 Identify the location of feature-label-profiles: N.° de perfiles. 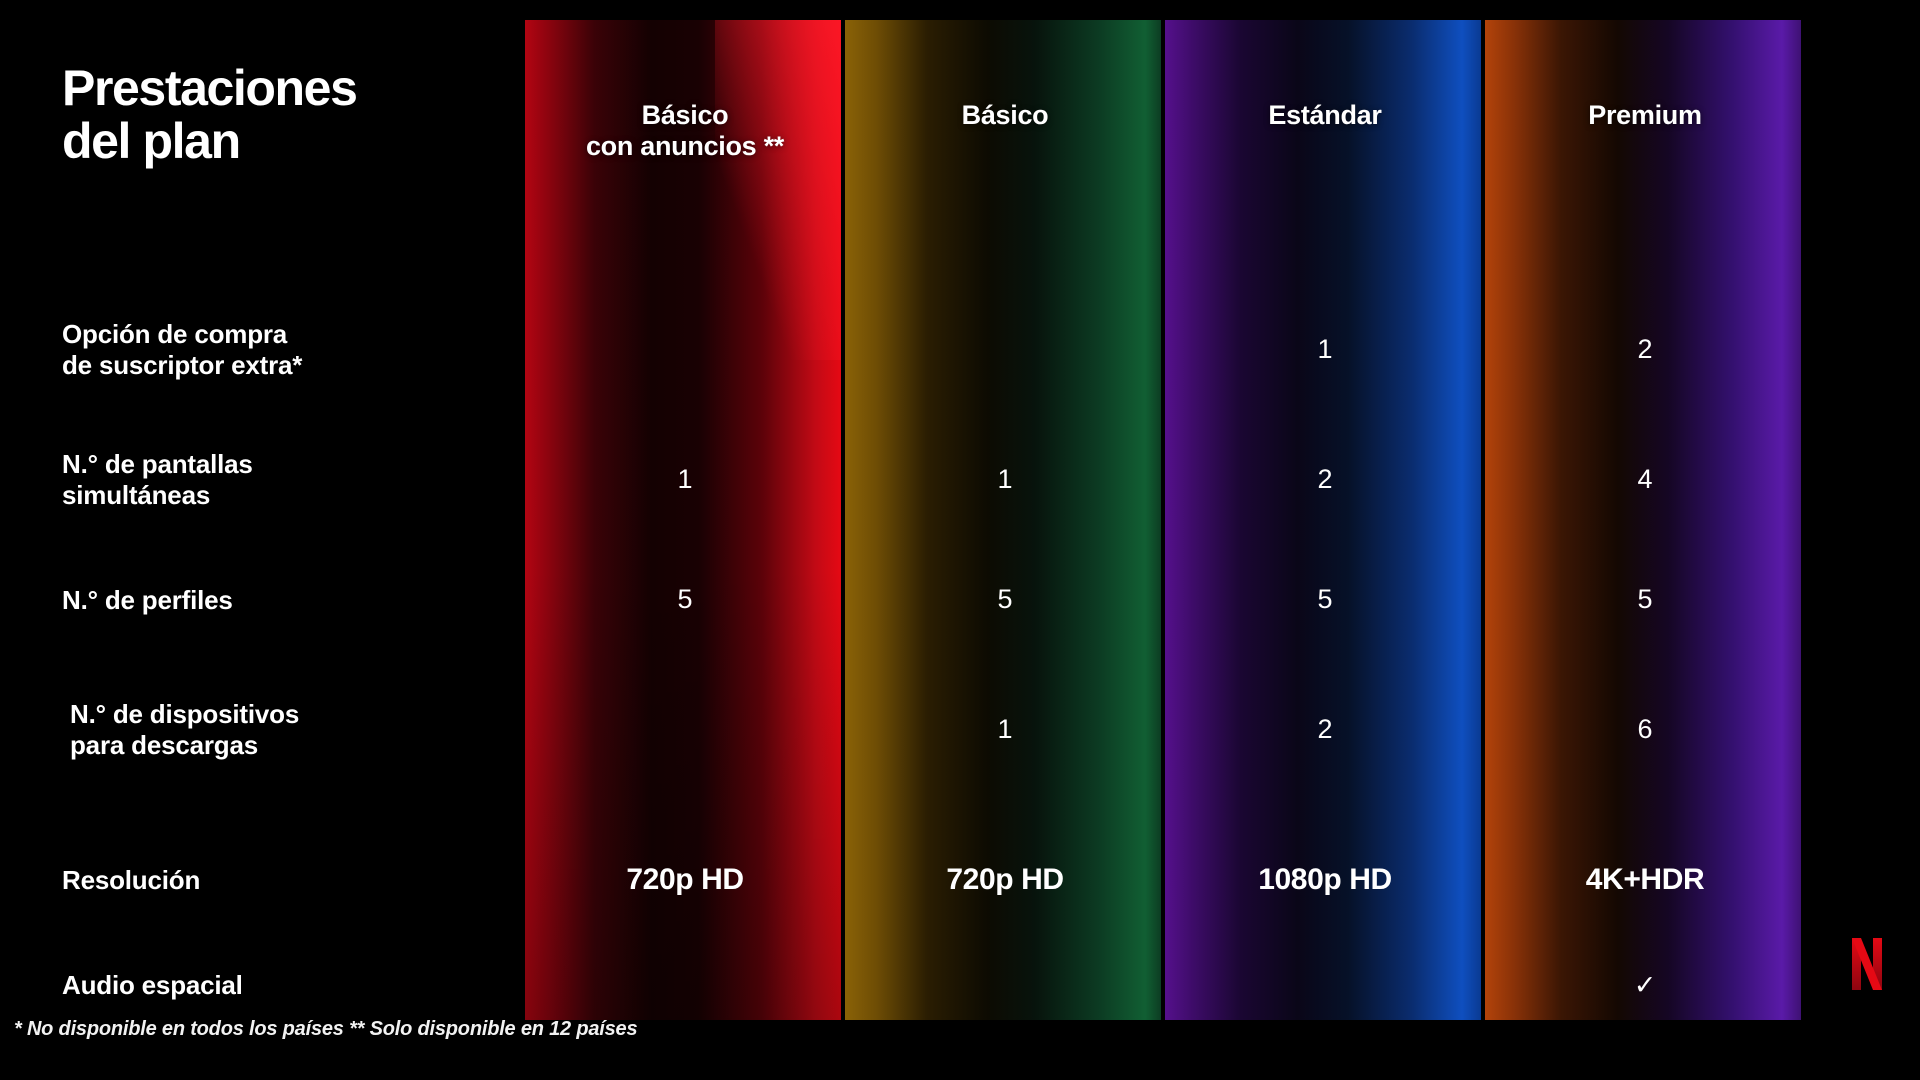
(147, 599).